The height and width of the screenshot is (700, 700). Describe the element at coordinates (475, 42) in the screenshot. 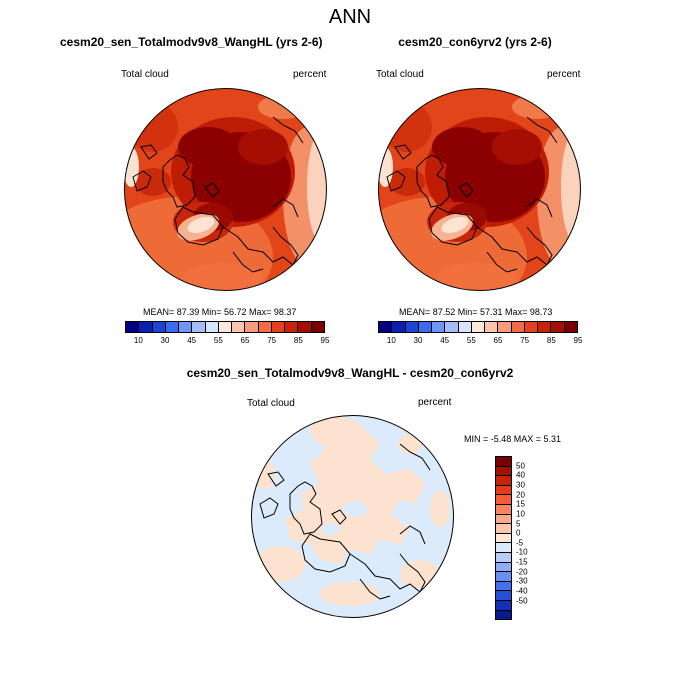

I see `panel-right-title: cesm20_con6yrv2 (yrs 2-6)` at that location.